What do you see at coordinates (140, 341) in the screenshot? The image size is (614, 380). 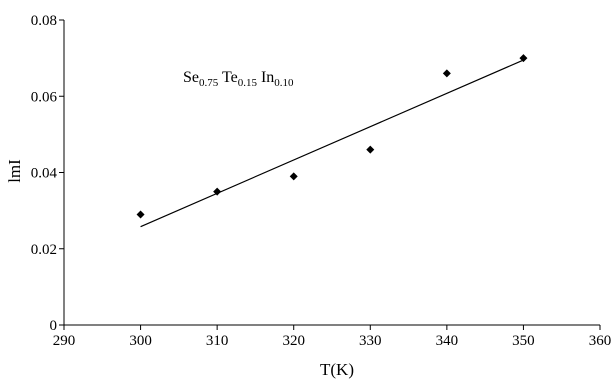 I see `x-tick-label: 300` at bounding box center [140, 341].